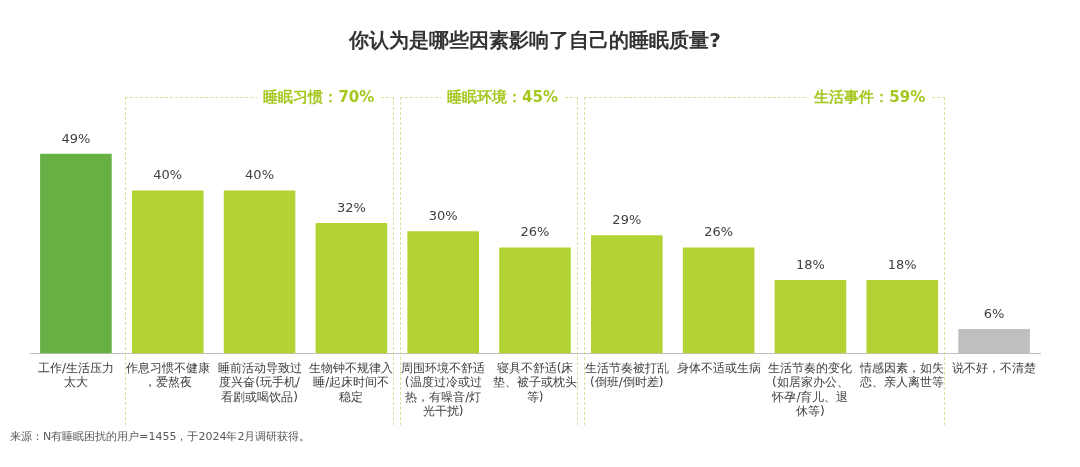 This screenshot has height=467, width=1080. I want to click on data-label: 6%, so click(994, 313).